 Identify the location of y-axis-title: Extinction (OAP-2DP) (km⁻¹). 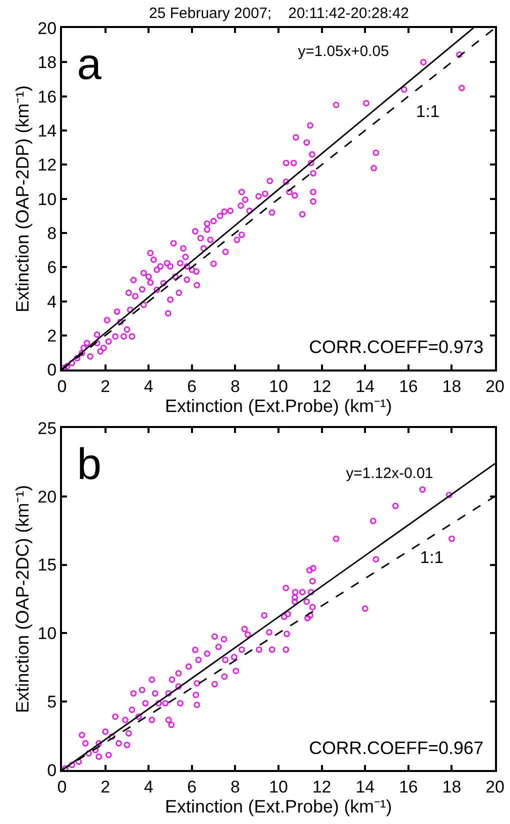
(22, 198).